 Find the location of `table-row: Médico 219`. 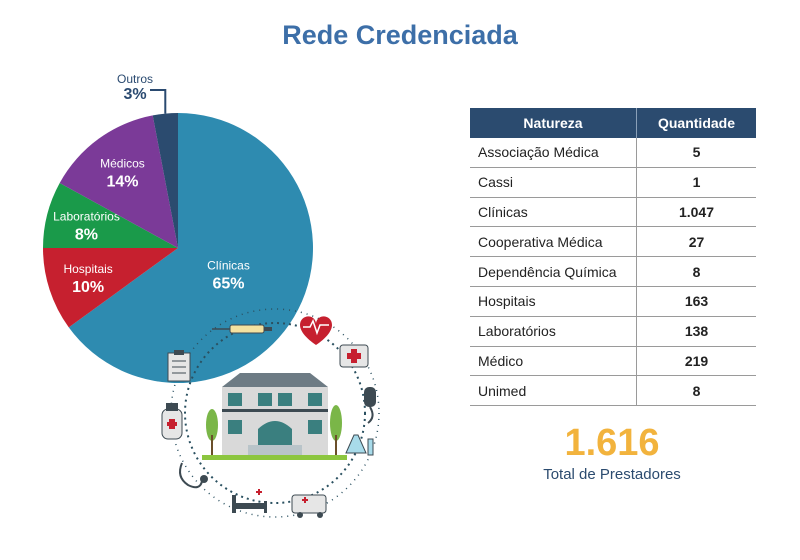

table-row: Médico 219 is located at coordinates (613, 361).